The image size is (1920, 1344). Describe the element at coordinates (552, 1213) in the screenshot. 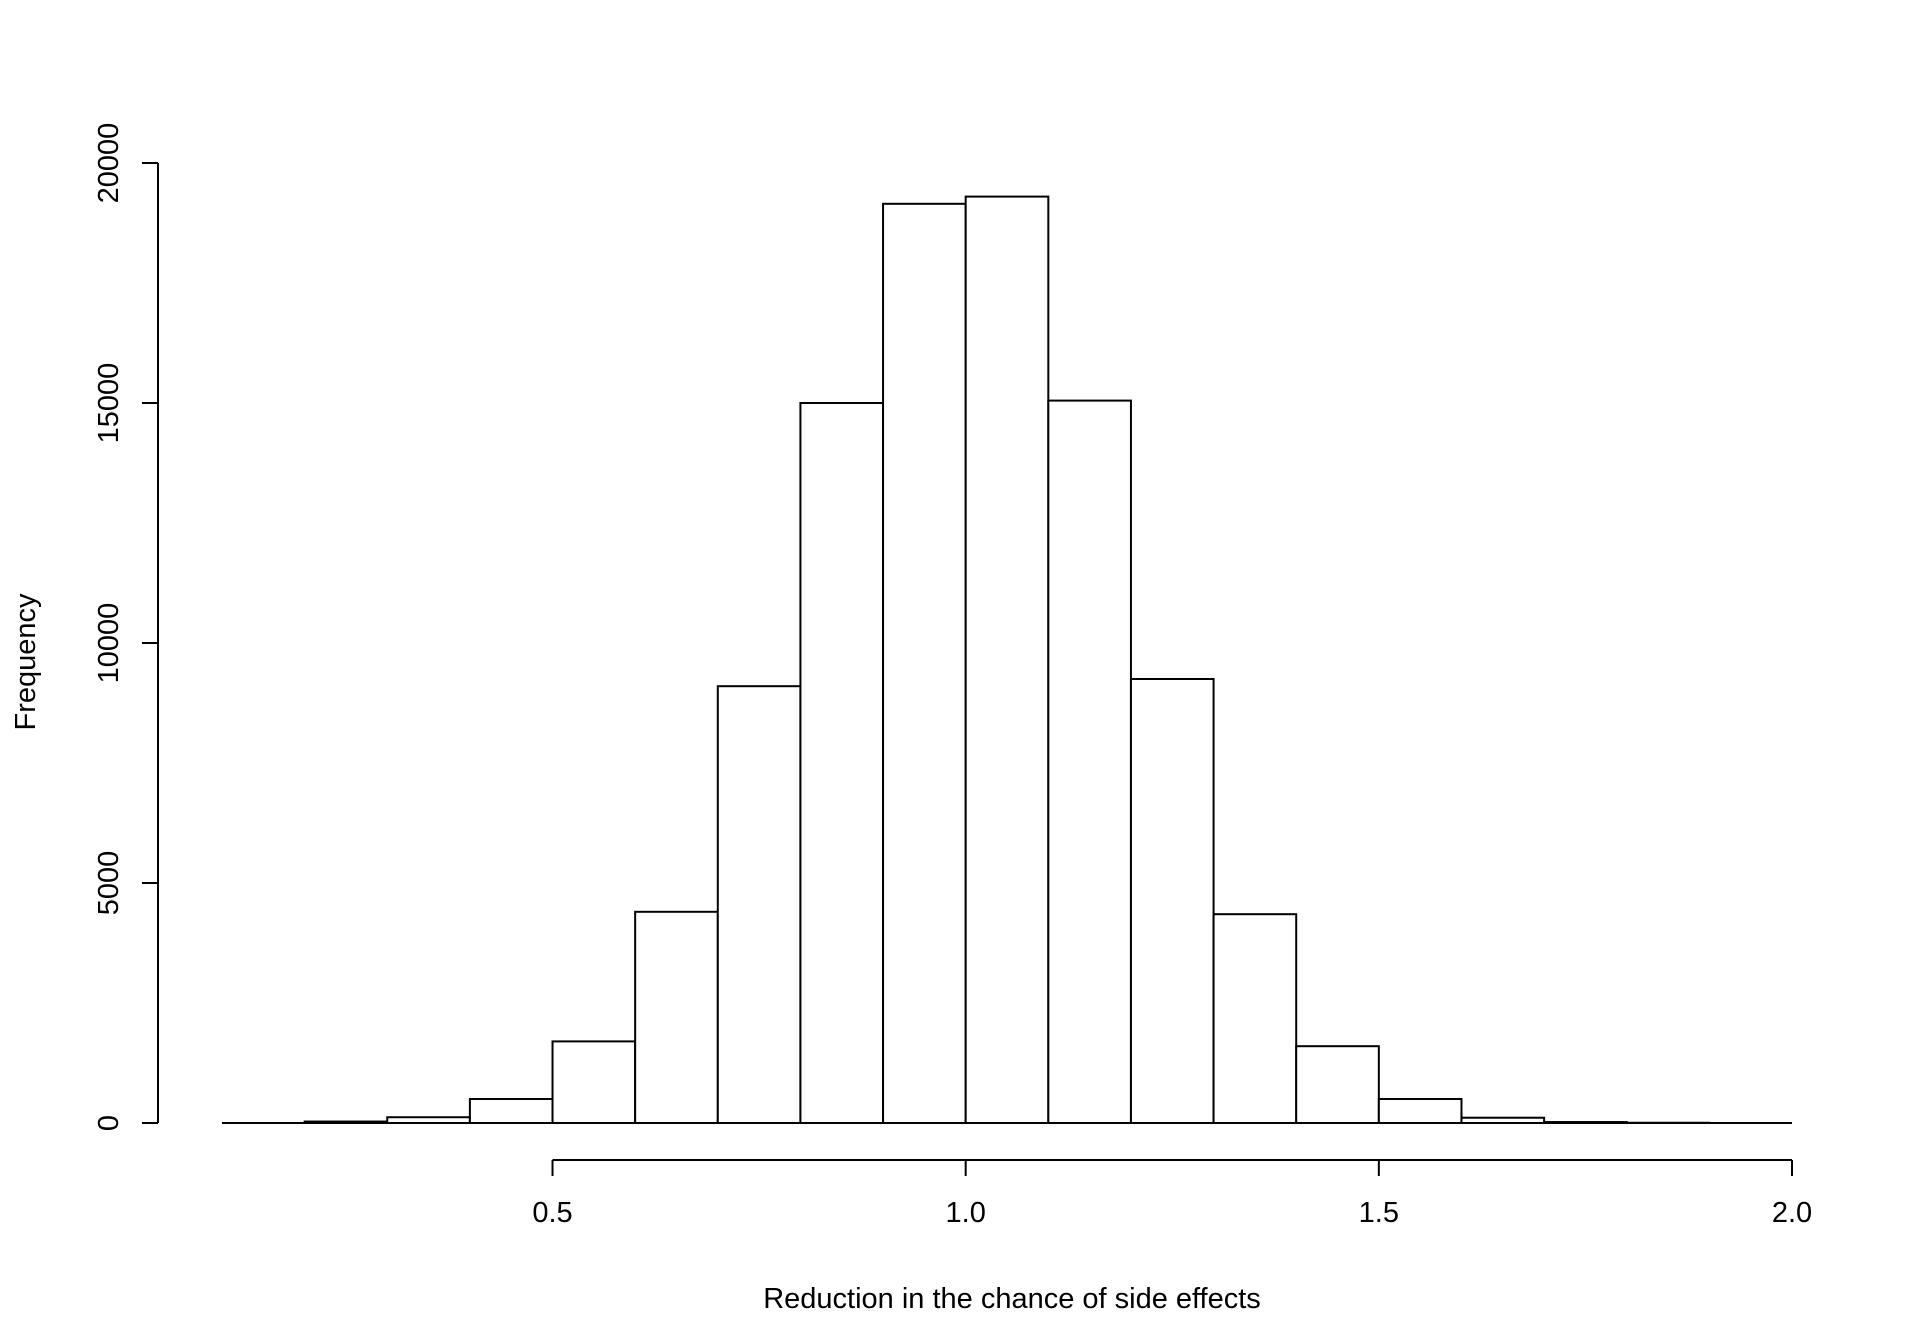

I see `x-tick-label: 0.5` at that location.